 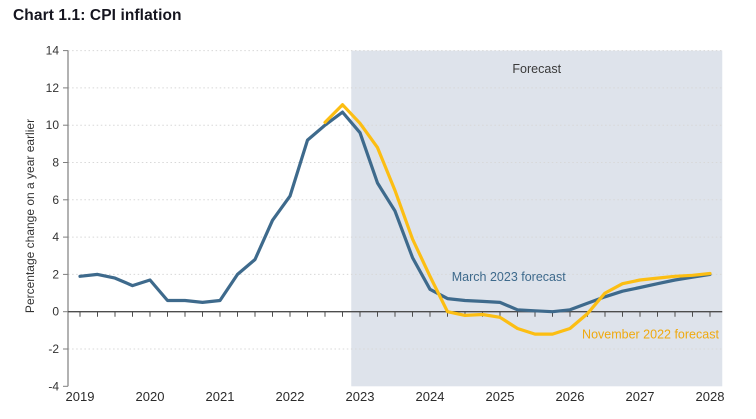 I want to click on annotation-forecast: Forecast, so click(x=536, y=69).